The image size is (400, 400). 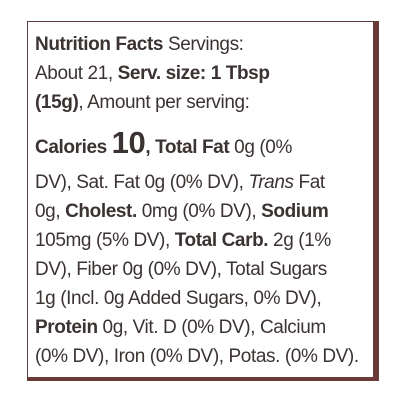 I want to click on label-segment: Sodium, so click(x=295, y=211).